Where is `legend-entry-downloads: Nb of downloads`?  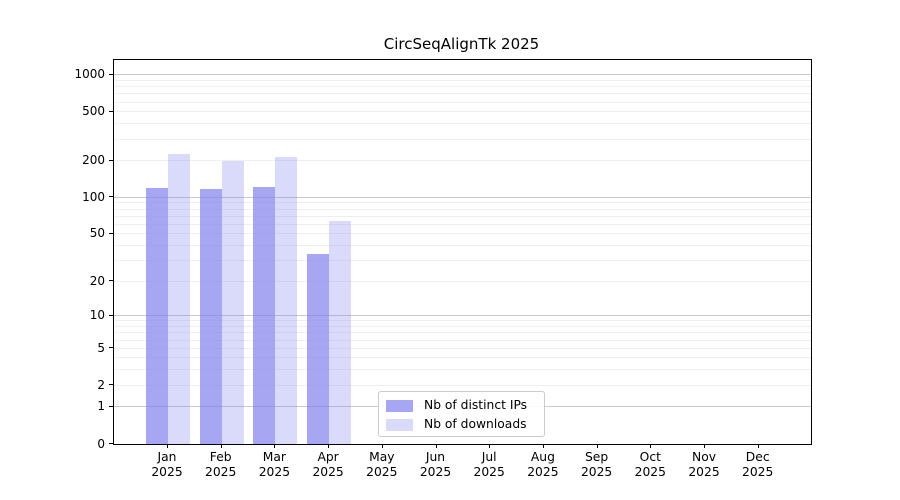
legend-entry-downloads: Nb of downloads is located at coordinates (462, 424).